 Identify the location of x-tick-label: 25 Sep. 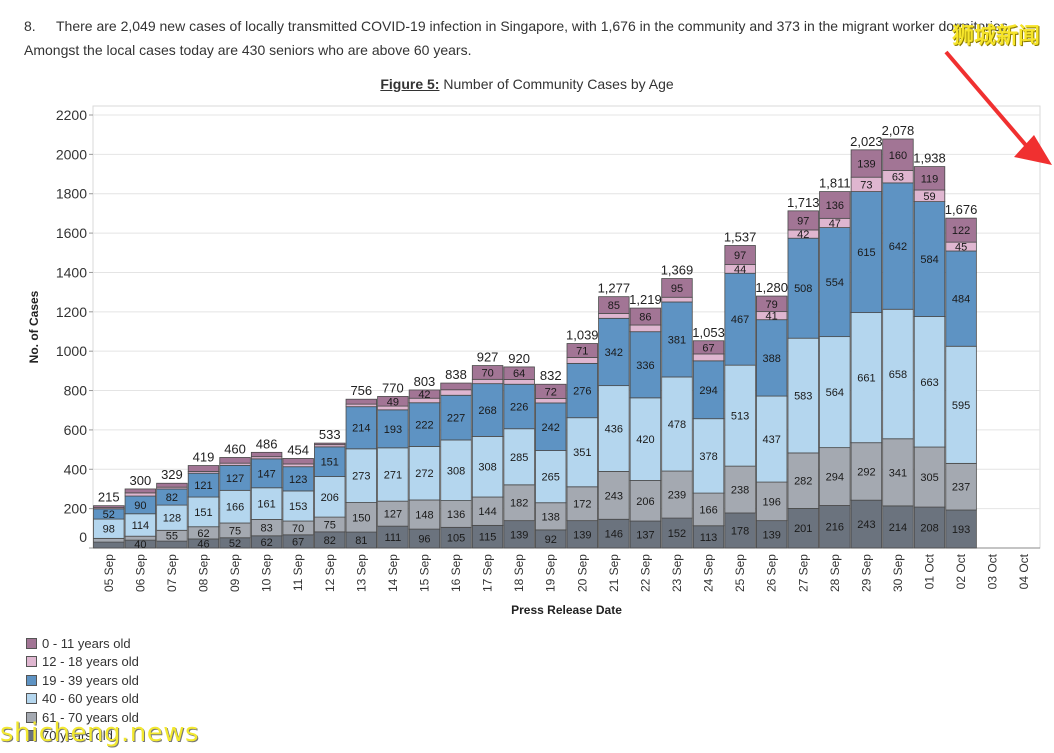
(740, 573).